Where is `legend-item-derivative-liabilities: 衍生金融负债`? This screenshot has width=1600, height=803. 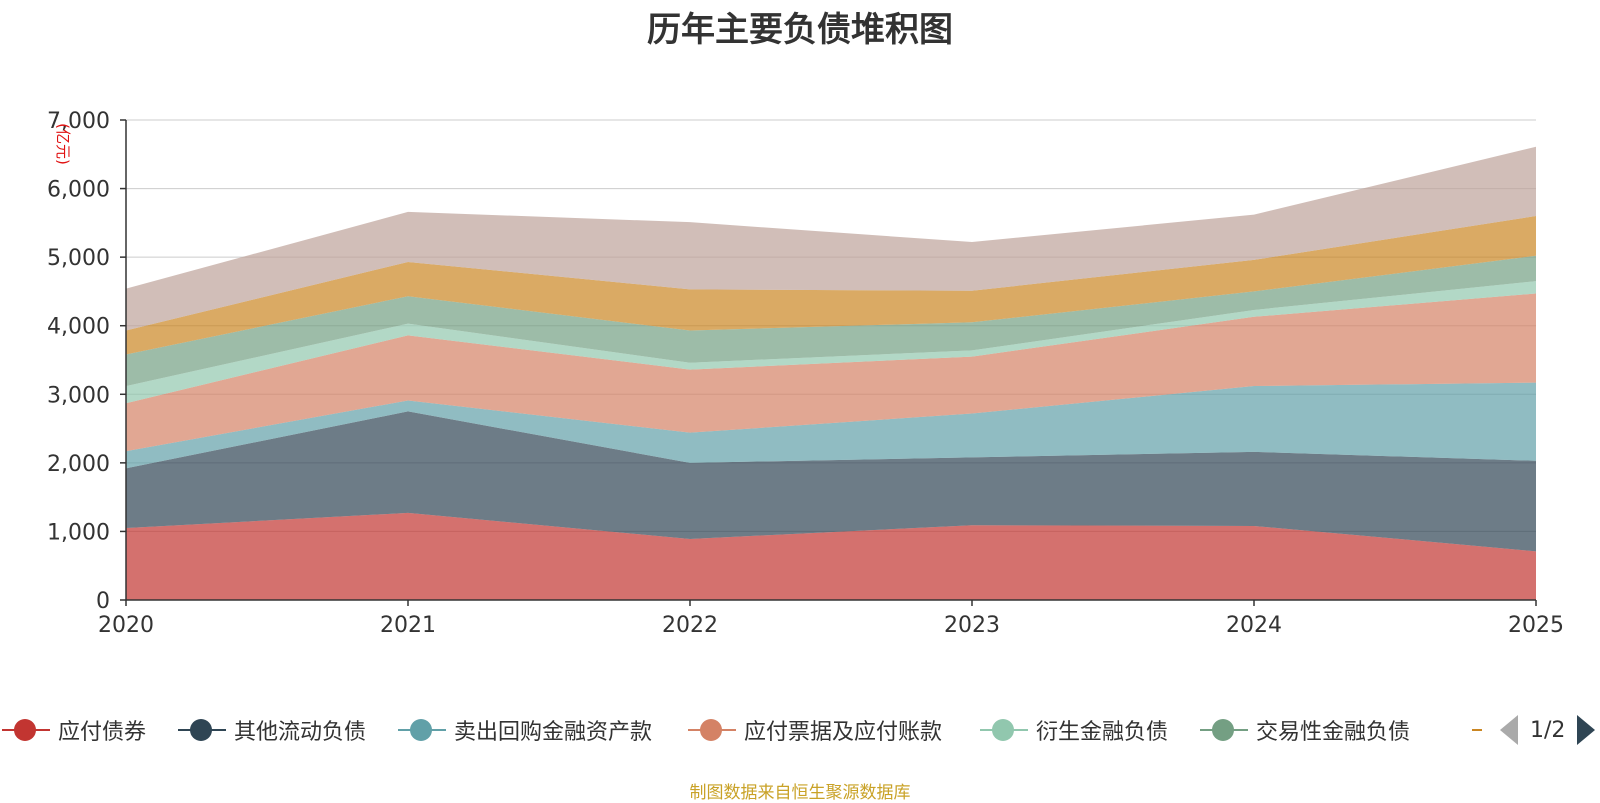
legend-item-derivative-liabilities: 衍生金融负债 is located at coordinates (1073, 730).